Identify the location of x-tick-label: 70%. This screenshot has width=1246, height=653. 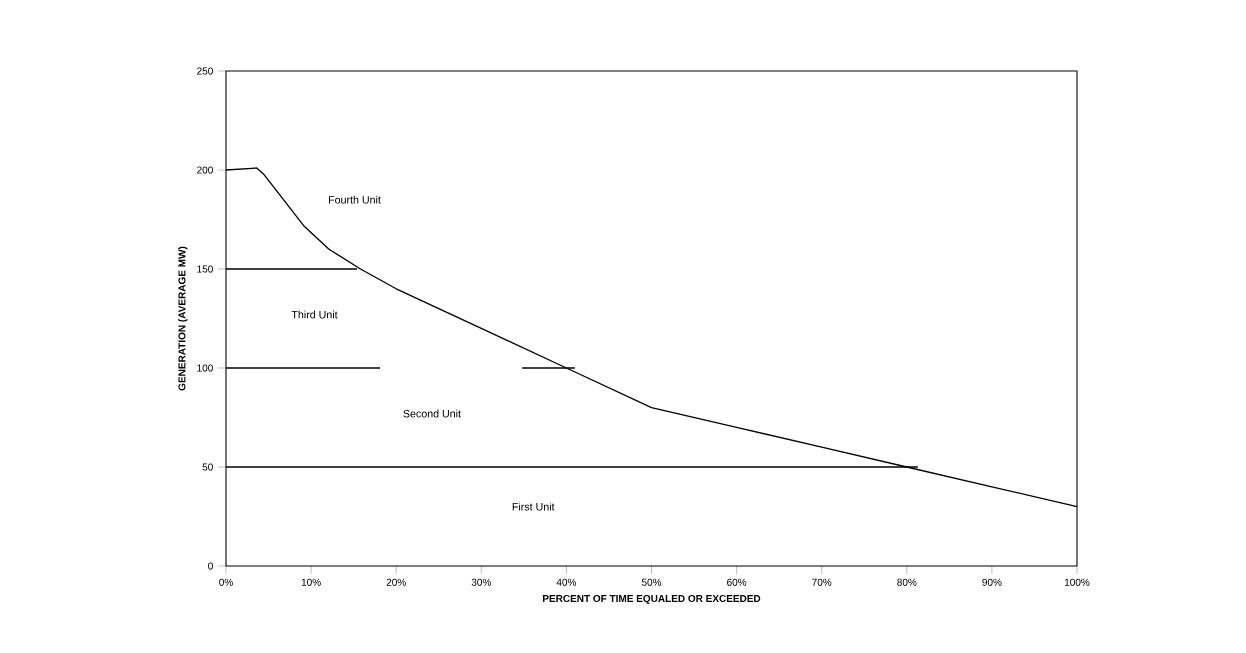
(822, 582).